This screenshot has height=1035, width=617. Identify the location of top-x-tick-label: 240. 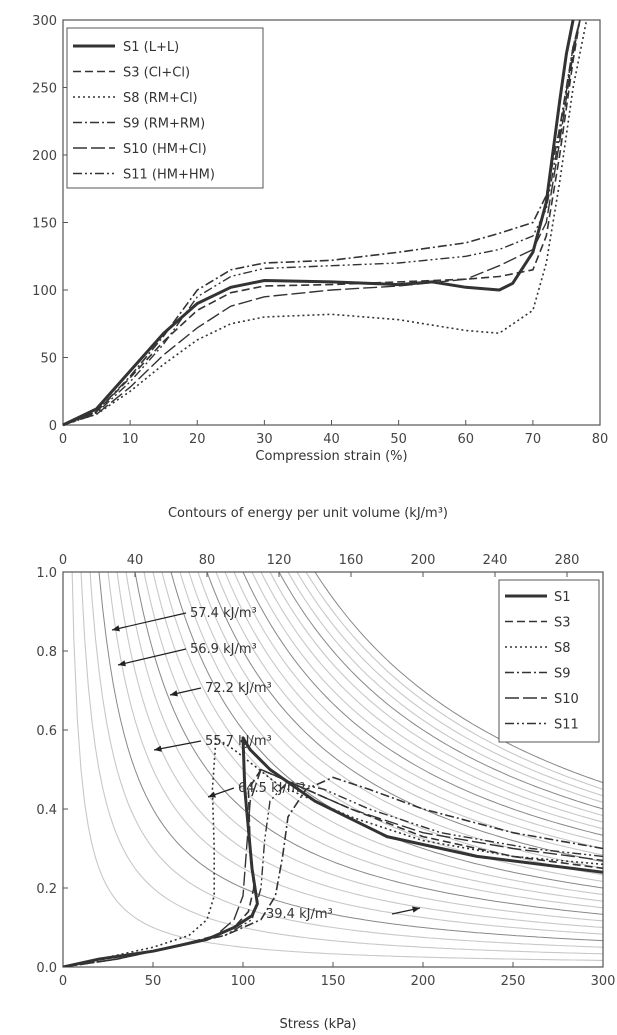
(495, 560).